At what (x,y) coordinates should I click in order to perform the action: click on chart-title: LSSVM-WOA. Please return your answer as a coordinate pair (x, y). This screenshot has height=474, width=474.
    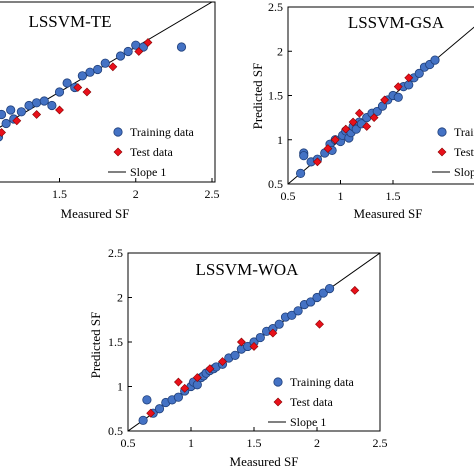
    Looking at the image, I should click on (248, 269).